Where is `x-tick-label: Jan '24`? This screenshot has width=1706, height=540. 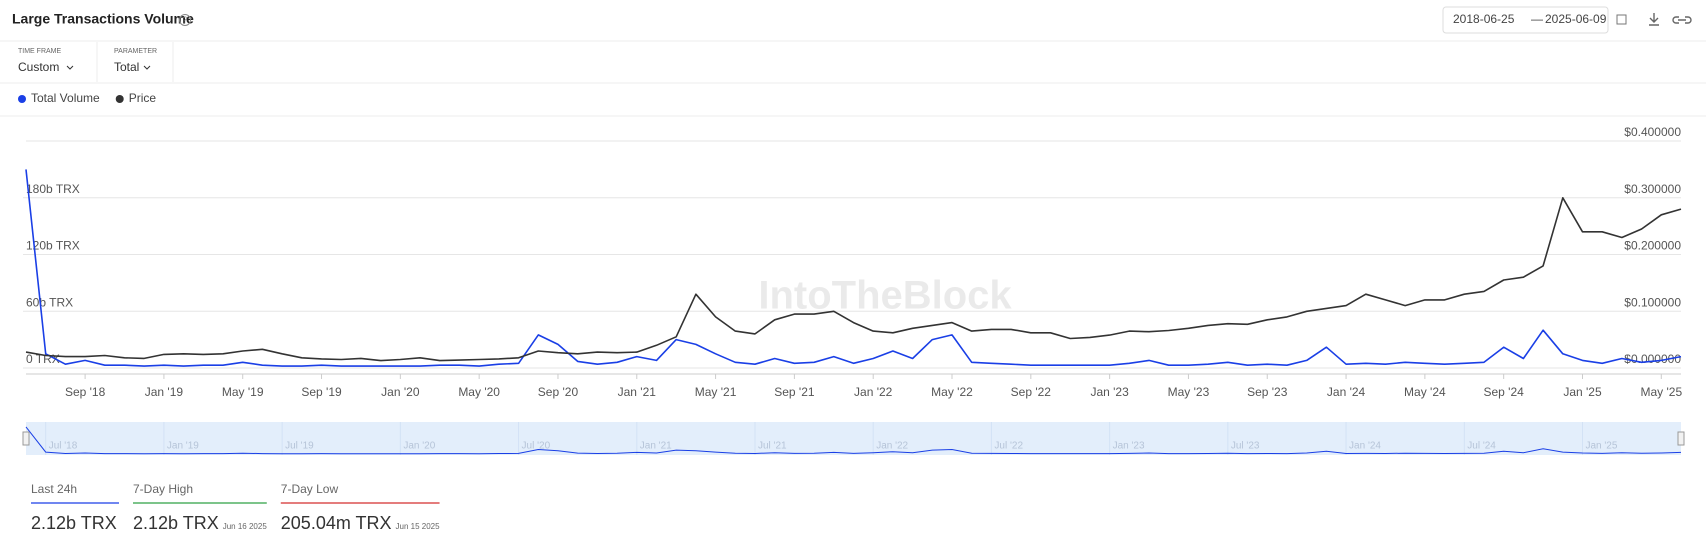
x-tick-label: Jan '24 is located at coordinates (1346, 392).